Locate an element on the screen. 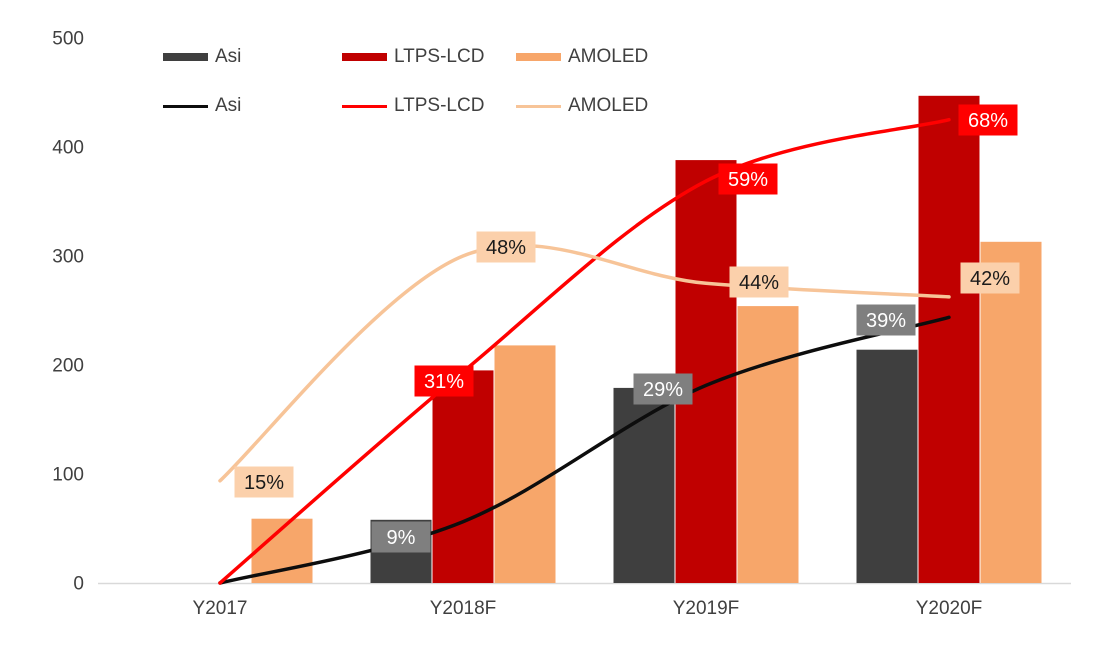  data-label-box-amoled-y2018f is located at coordinates (506, 247).